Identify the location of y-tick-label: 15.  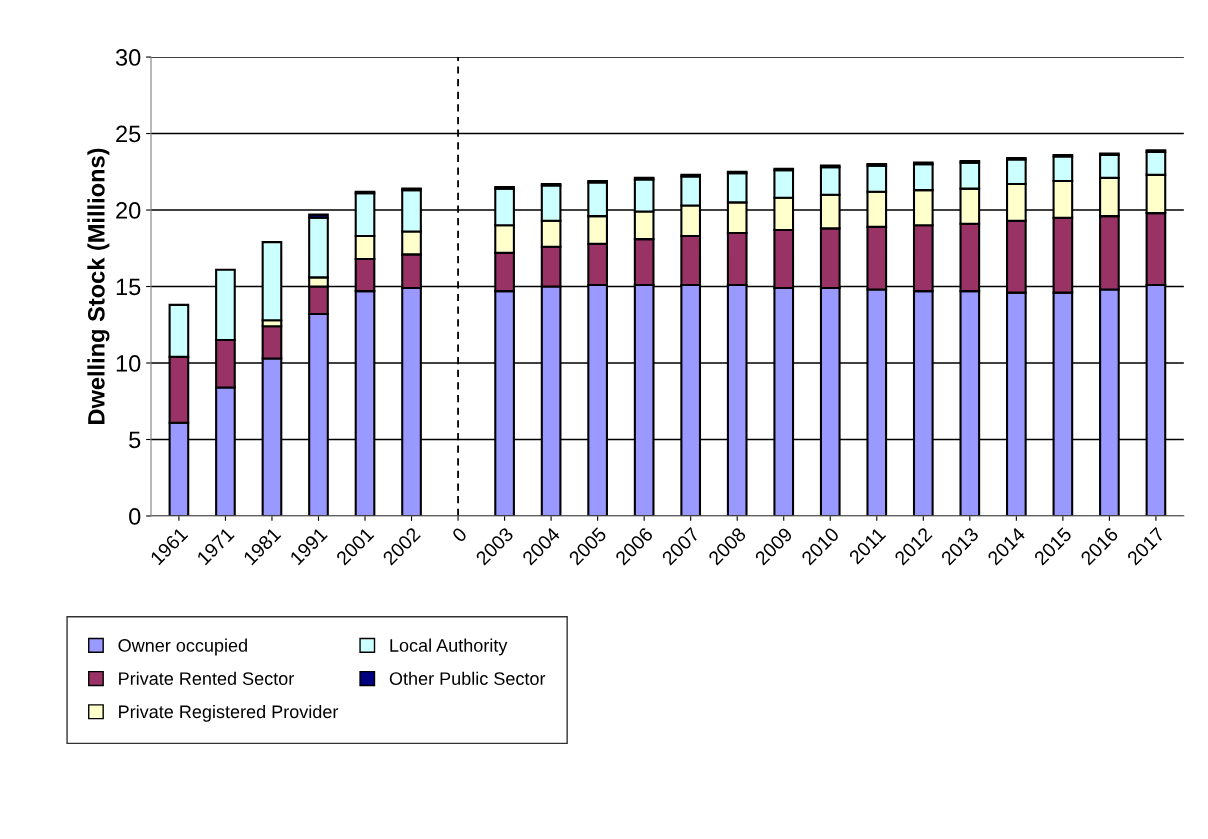
(128, 287).